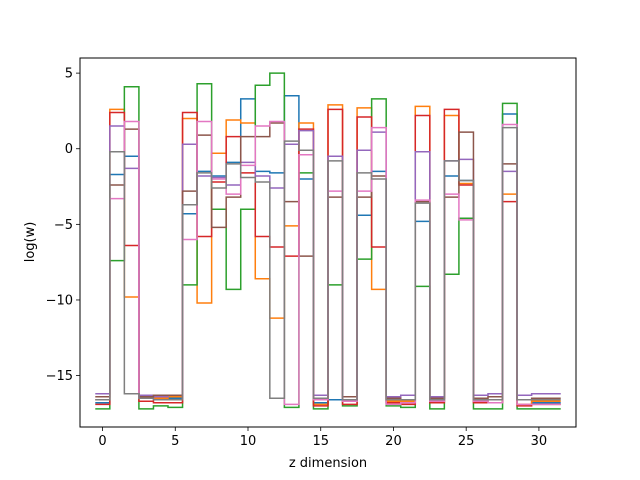 This screenshot has width=640, height=480. I want to click on x-tick-label: 30, so click(539, 441).